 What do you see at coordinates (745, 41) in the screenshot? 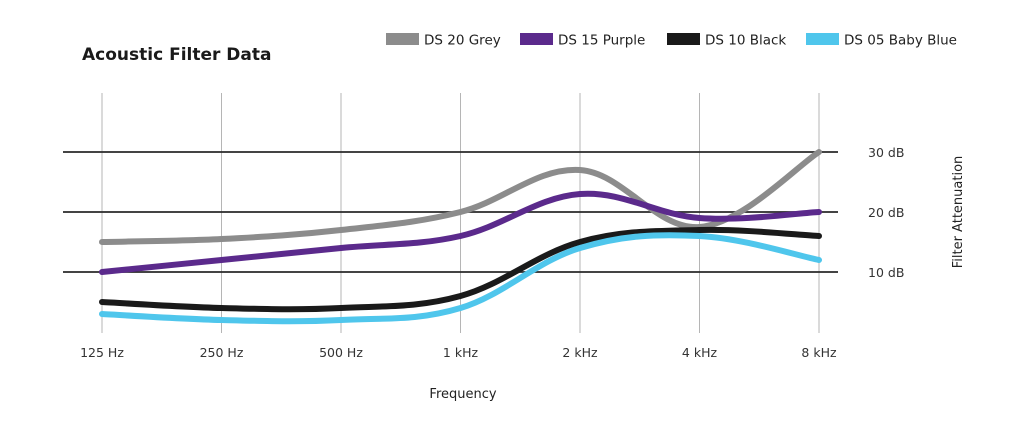
I see `legend-label-ds-10-black: DS 10 Black` at bounding box center [745, 41].